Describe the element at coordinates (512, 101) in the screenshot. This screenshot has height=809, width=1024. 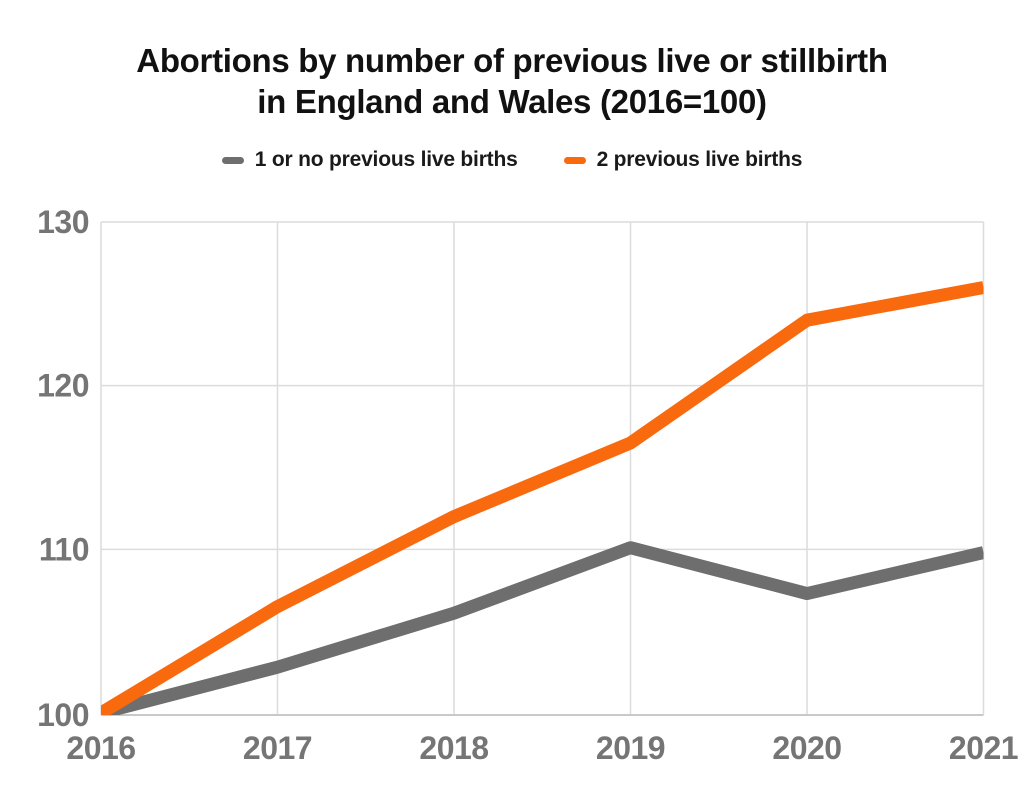
I see `chart-title-line-2: in England and Wales (2016=100)` at that location.